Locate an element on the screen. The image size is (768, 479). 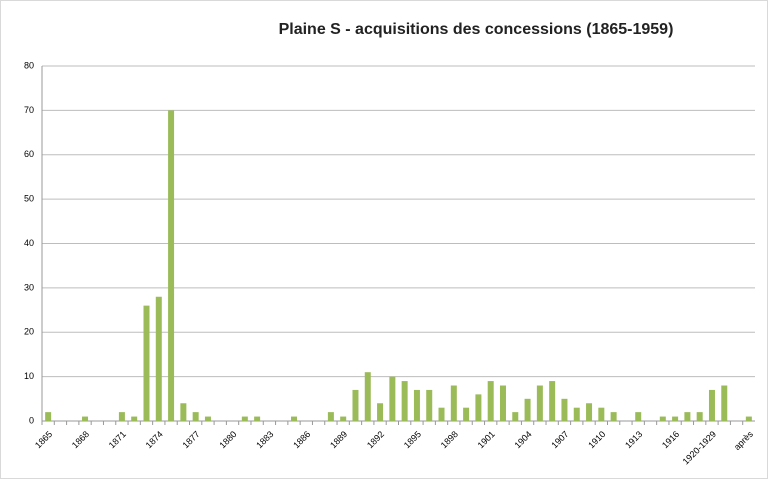
y-tick-label: 60 is located at coordinates (29, 154).